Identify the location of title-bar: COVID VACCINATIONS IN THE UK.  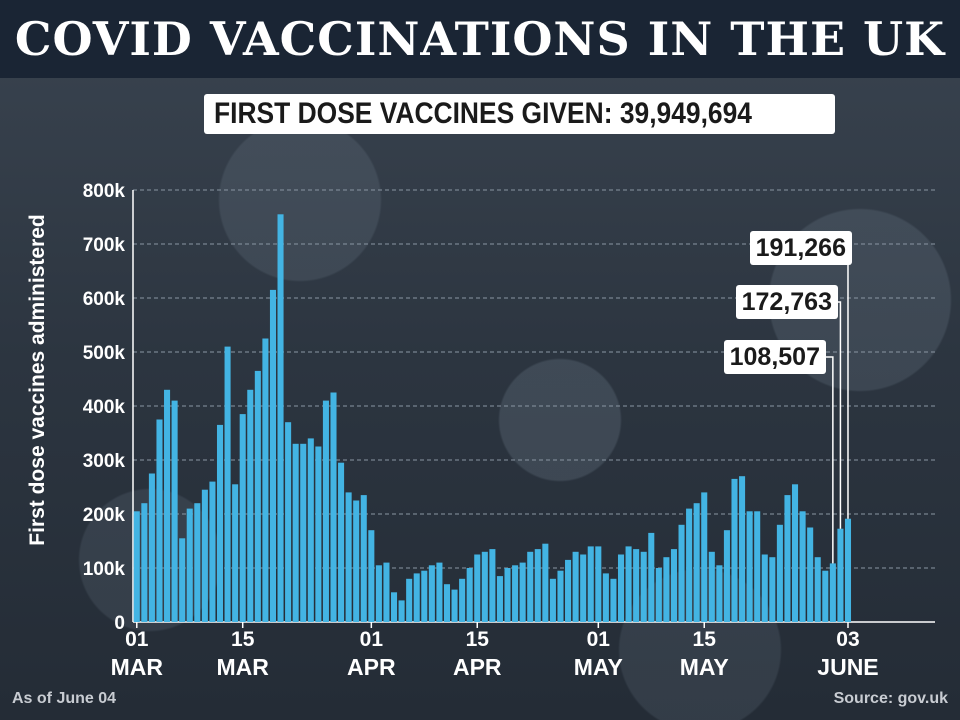
(480, 39).